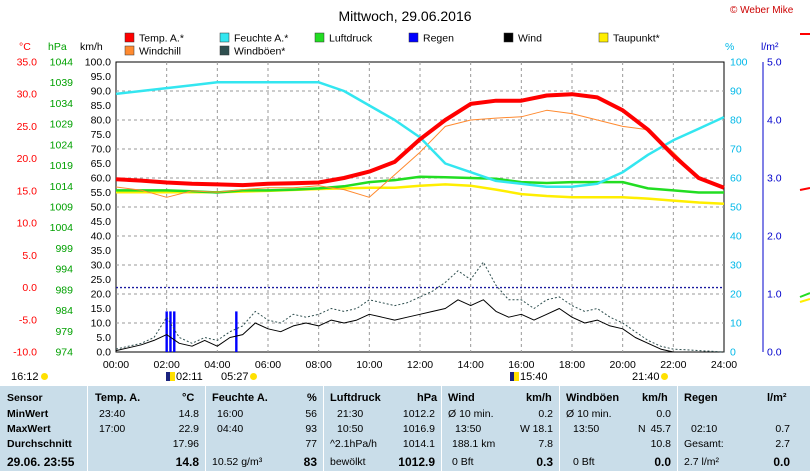 The height and width of the screenshot is (471, 810). What do you see at coordinates (101, 150) in the screenshot?
I see `wind-axis-tick-label: 70.0` at bounding box center [101, 150].